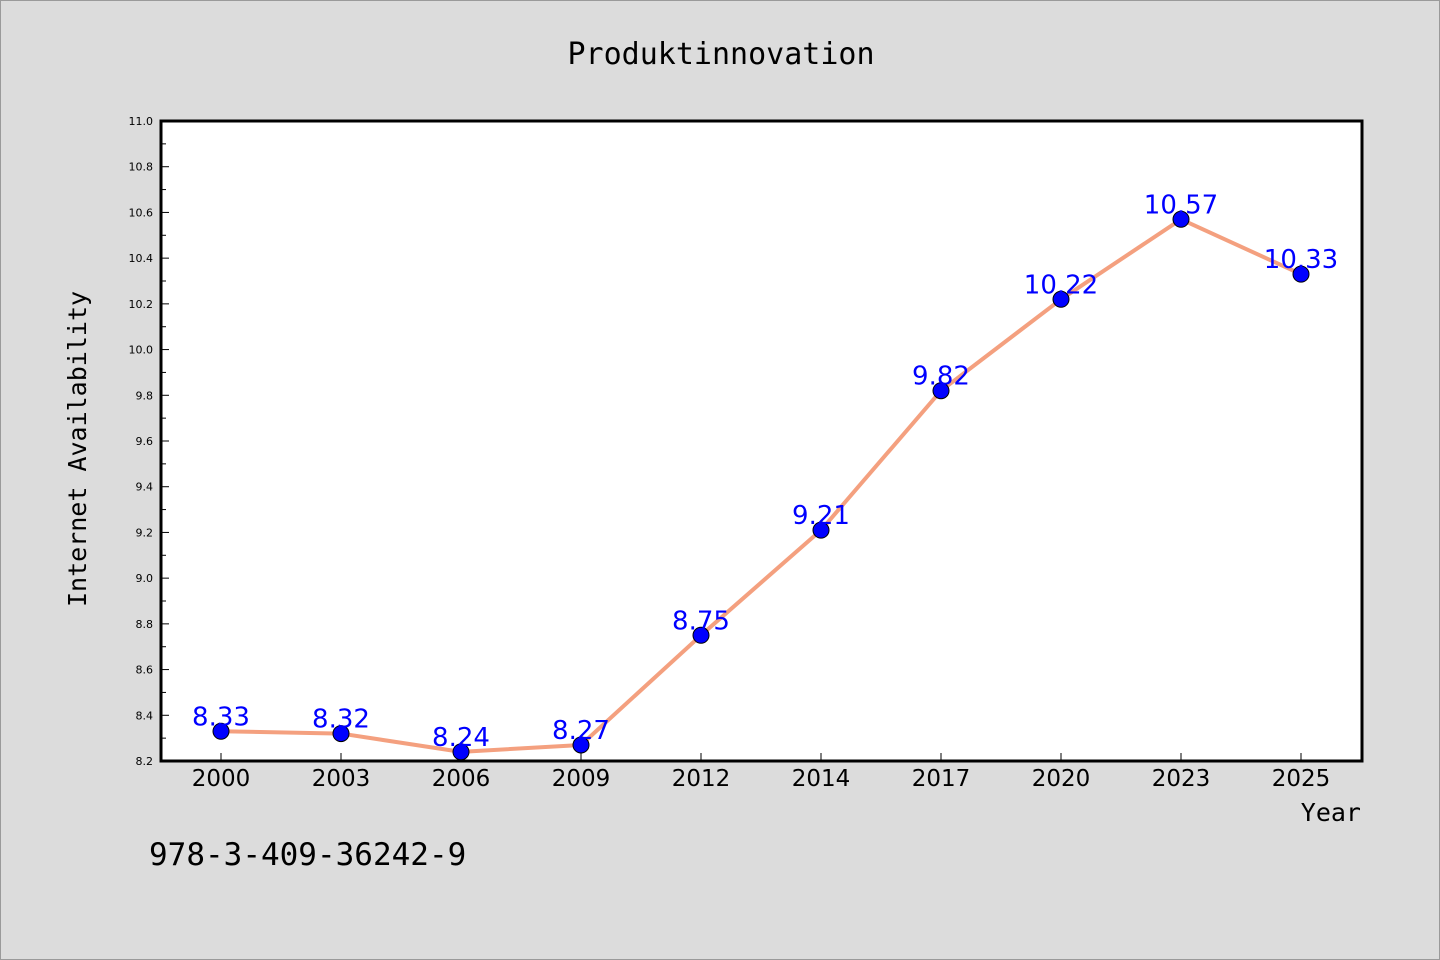 The image size is (1440, 960). Describe the element at coordinates (221, 717) in the screenshot. I see `data-label: 8.33` at that location.